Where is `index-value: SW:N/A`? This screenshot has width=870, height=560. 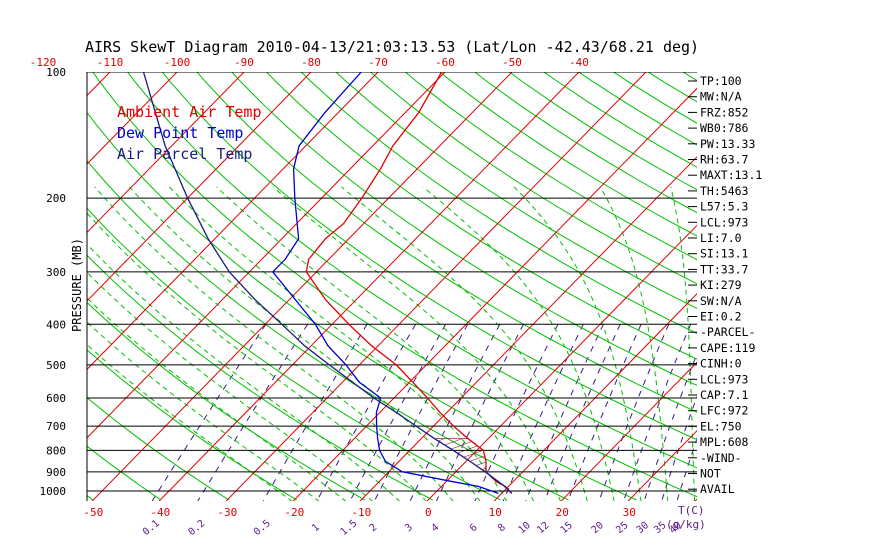 index-value: SW:N/A is located at coordinates (721, 301).